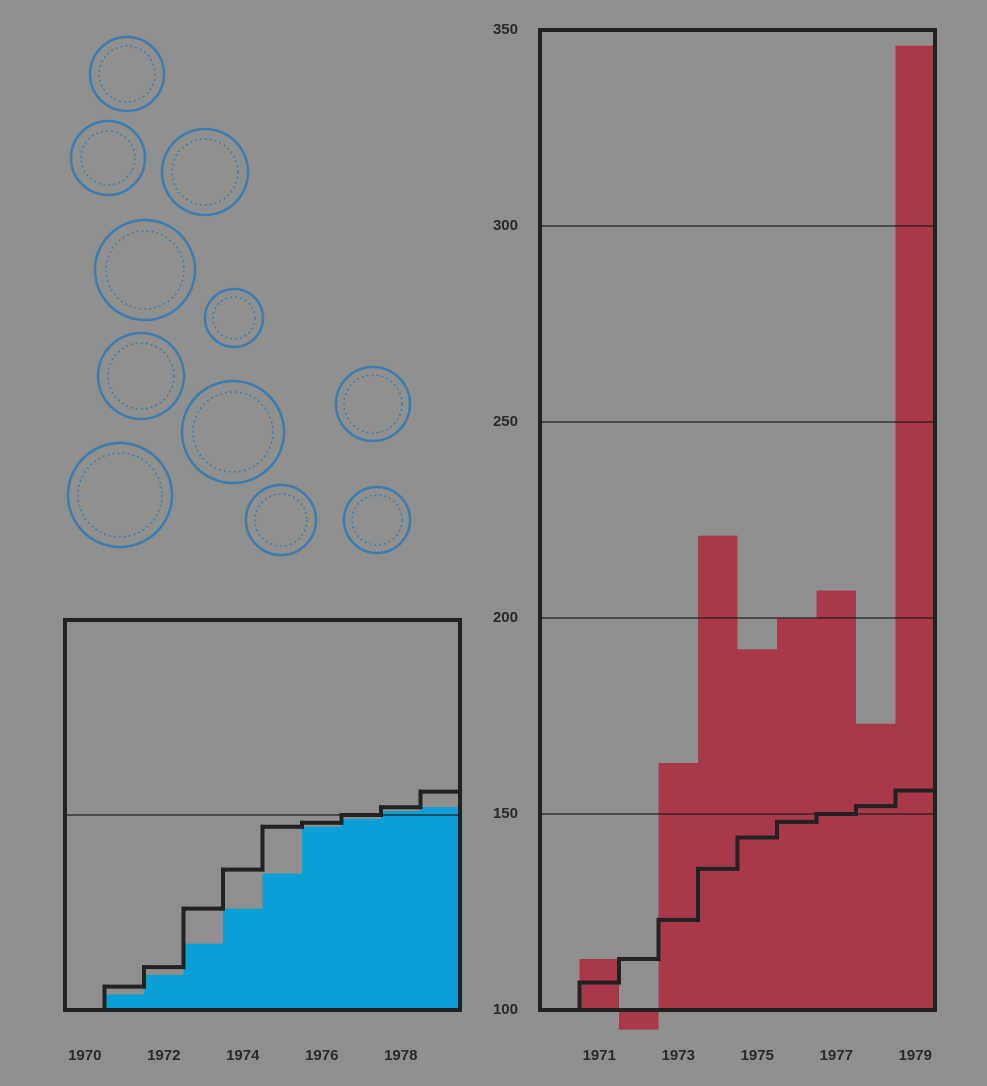  What do you see at coordinates (505, 29) in the screenshot?
I see `y-tick-label: 350` at bounding box center [505, 29].